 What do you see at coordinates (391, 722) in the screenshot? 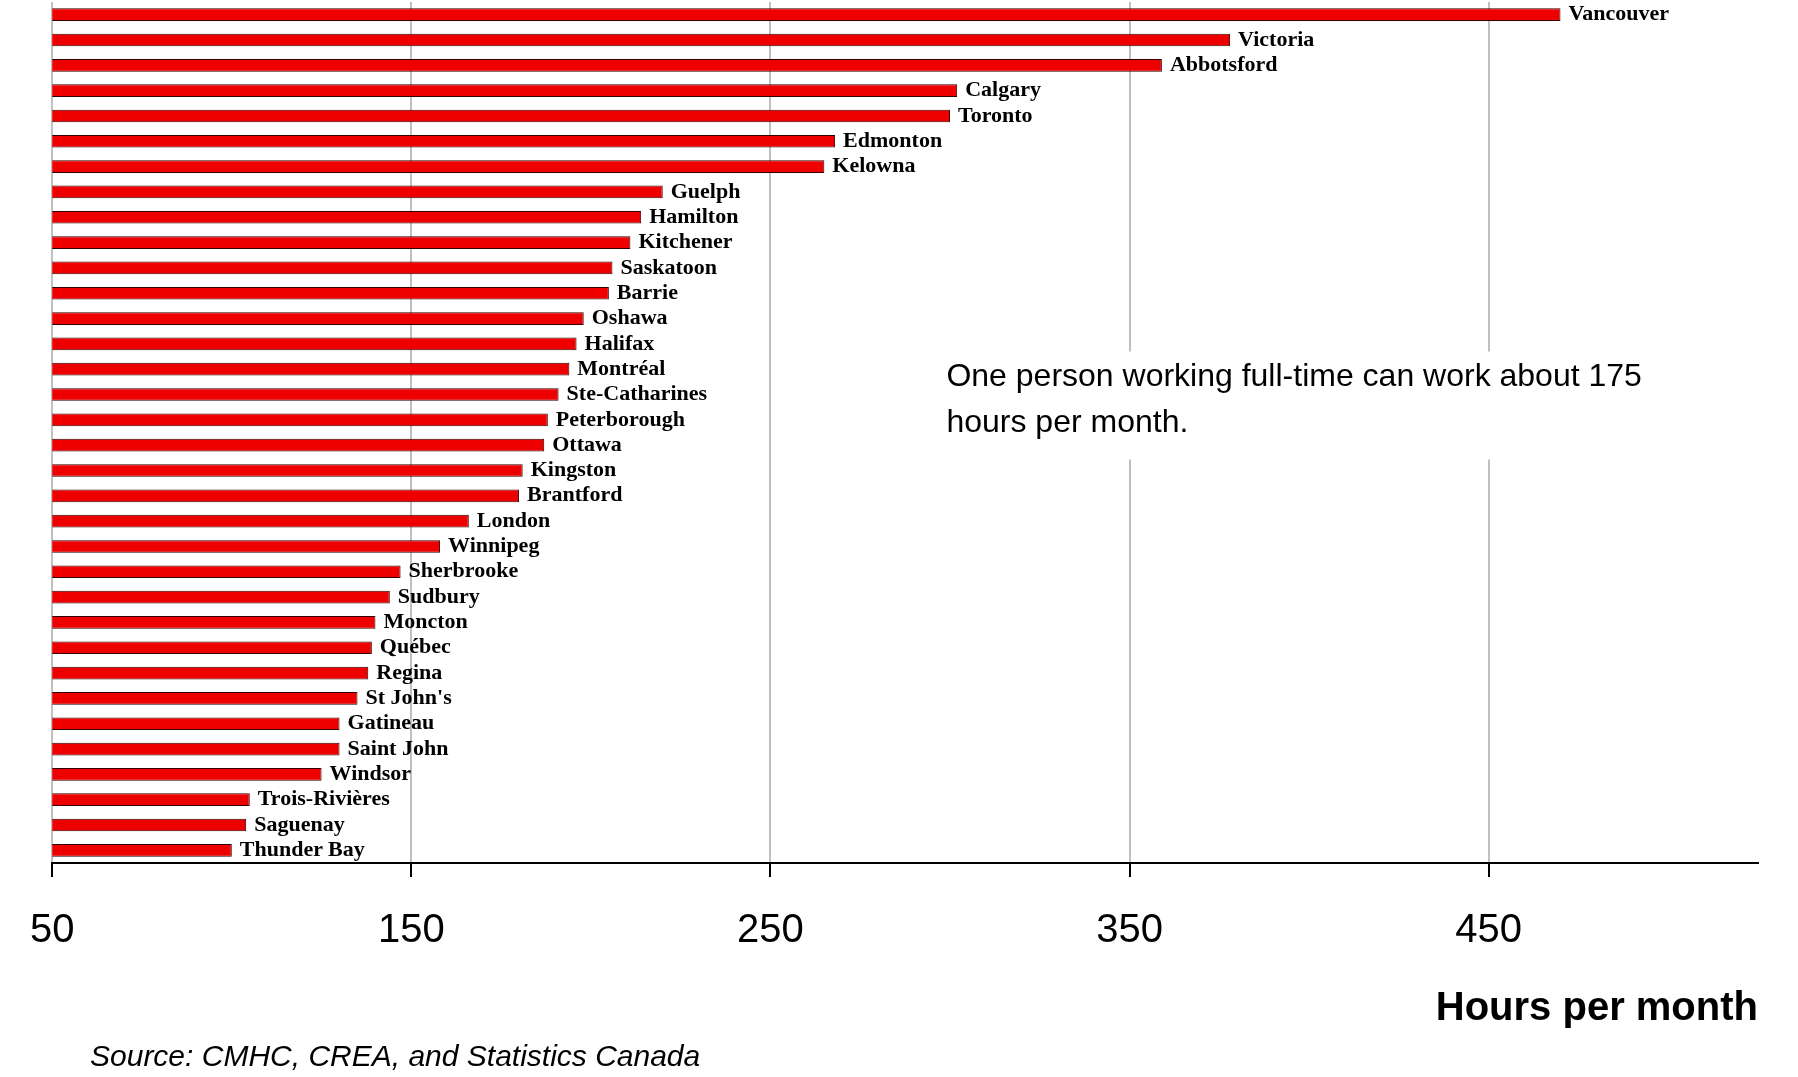
I see `y-tick-label: Gatineau` at bounding box center [391, 722].